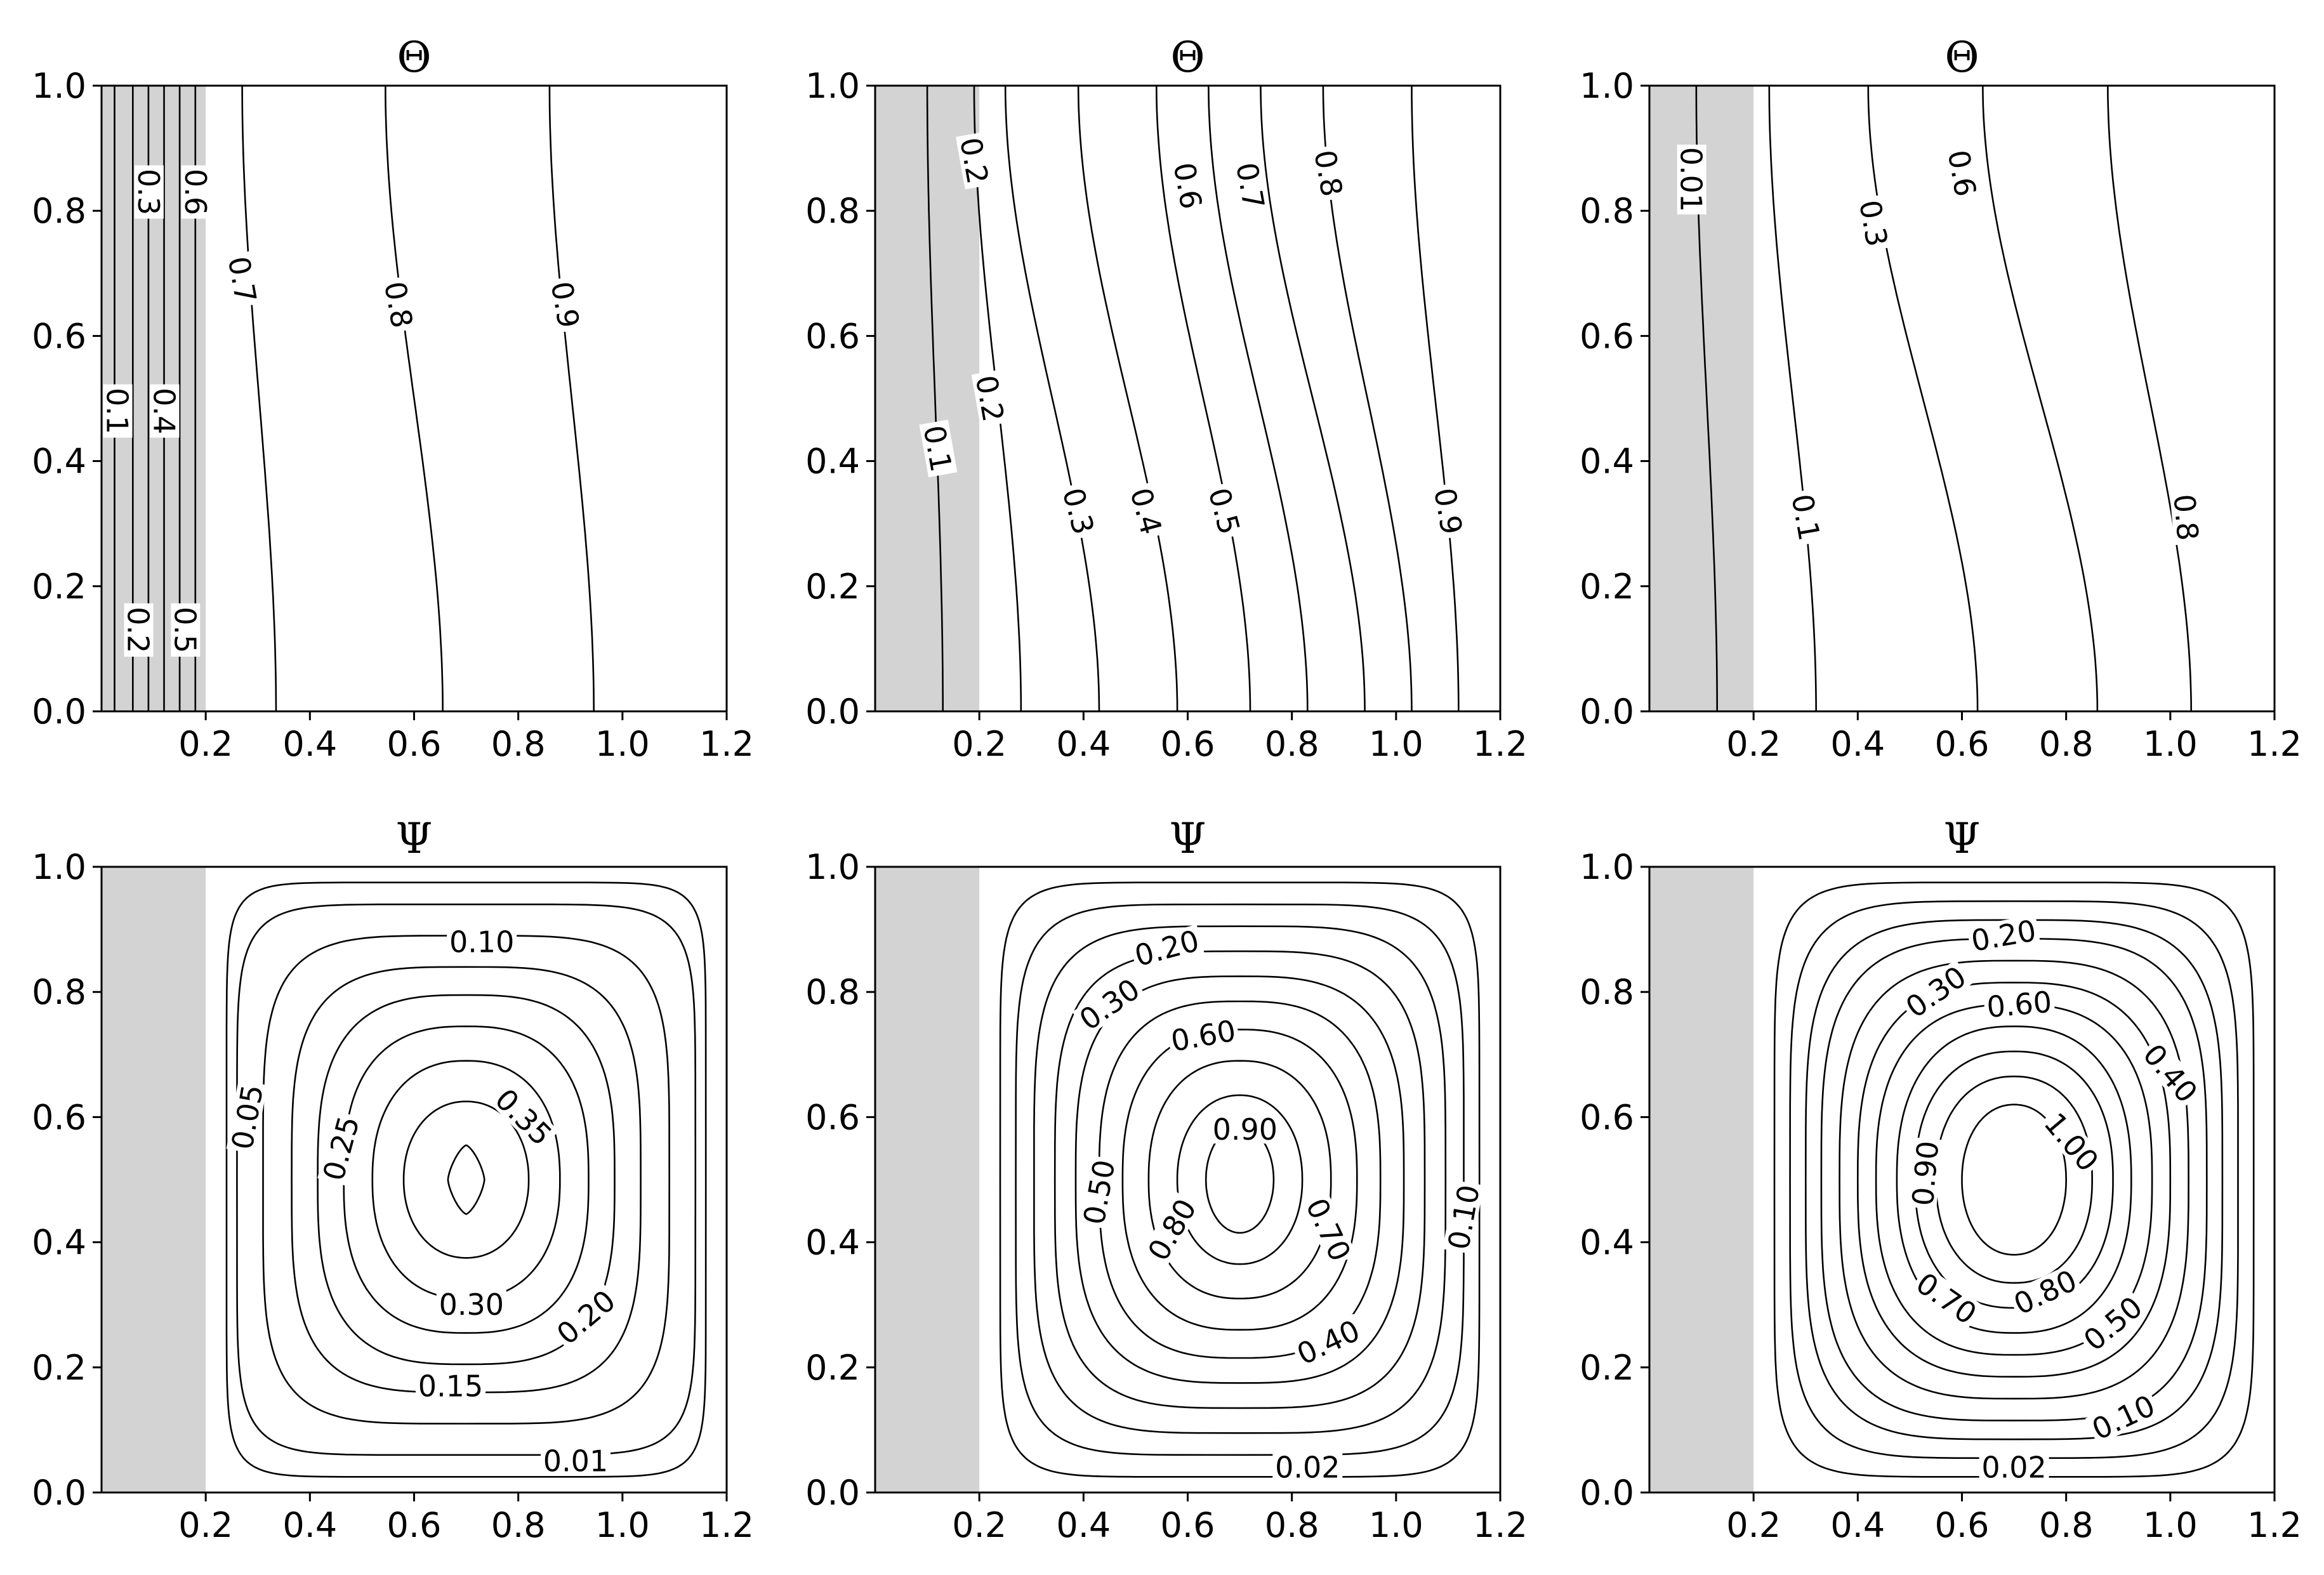 Image resolution: width=2324 pixels, height=1575 pixels. Describe the element at coordinates (2046, 1292) in the screenshot. I see `contour-label-text: 0.80` at that location.